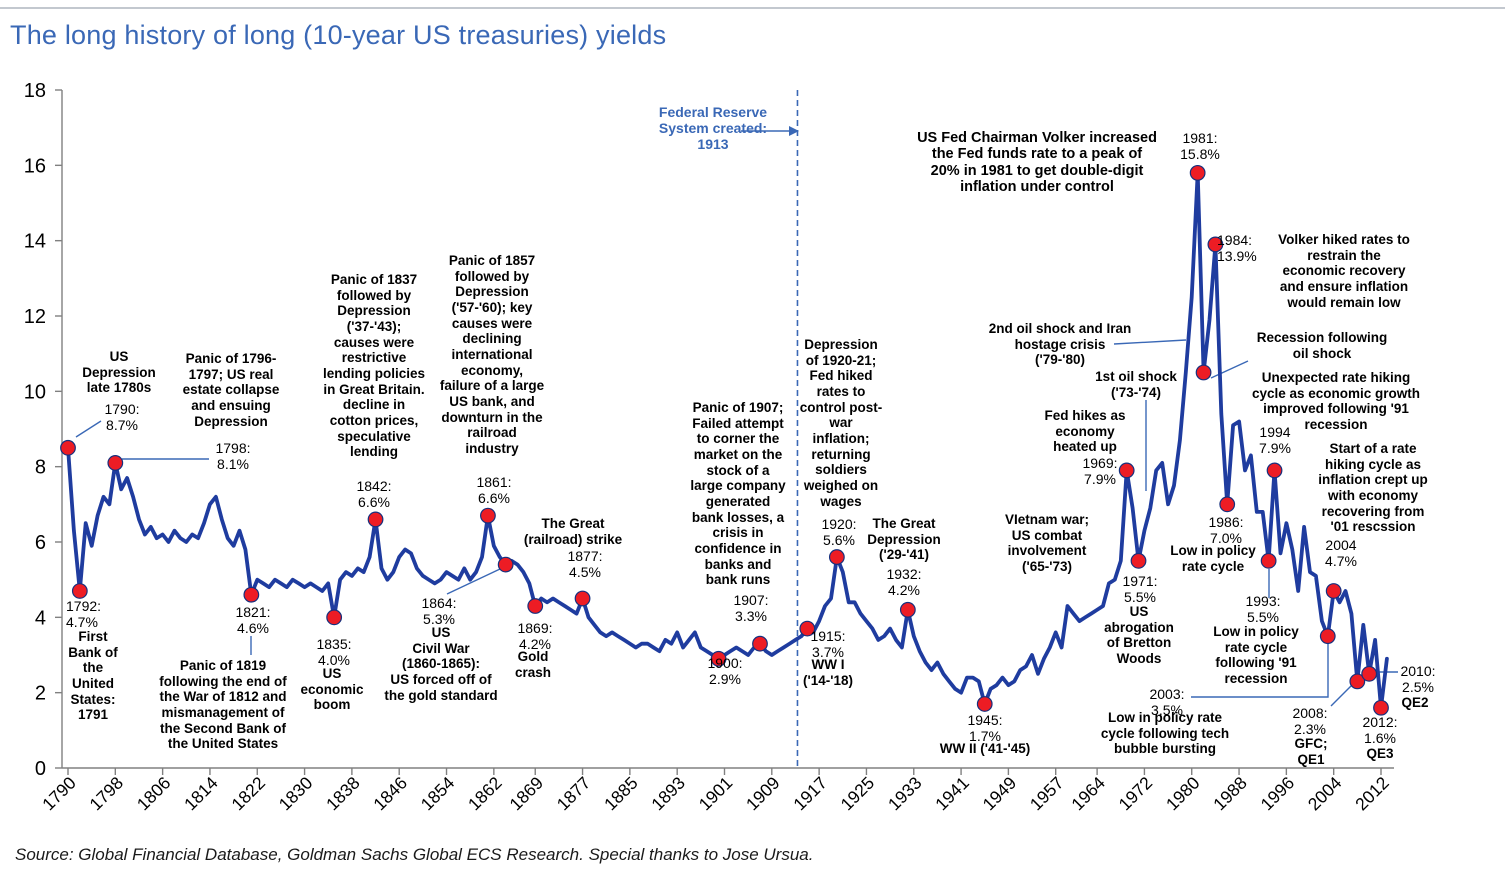 The width and height of the screenshot is (1505, 877). Describe the element at coordinates (716, 794) in the screenshot. I see `x-tick-label: 1901` at that location.